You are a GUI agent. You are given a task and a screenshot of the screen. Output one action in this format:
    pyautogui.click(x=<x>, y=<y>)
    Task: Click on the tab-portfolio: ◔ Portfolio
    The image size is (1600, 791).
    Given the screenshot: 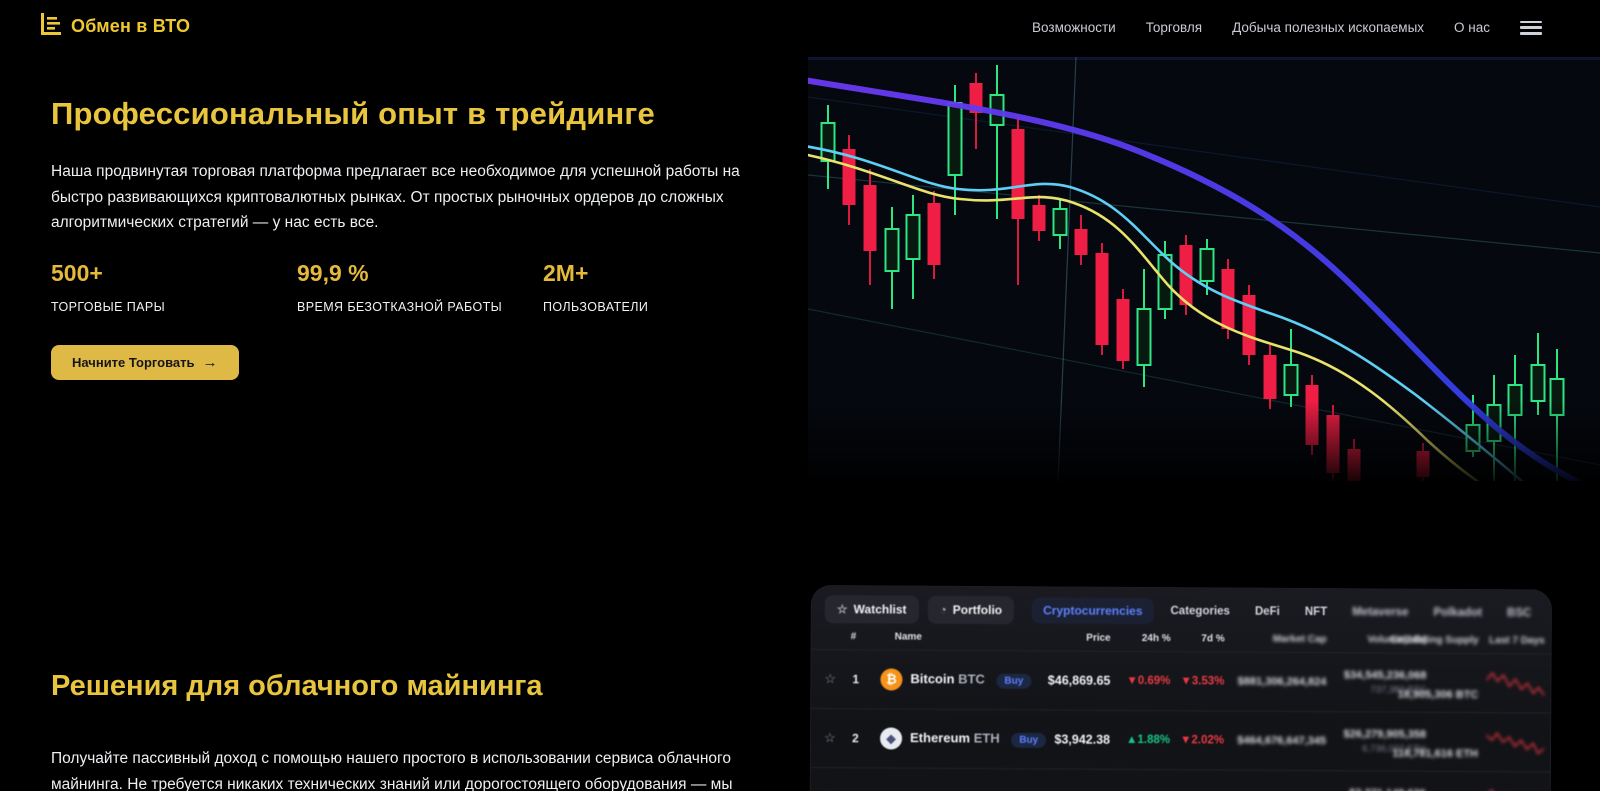 What is the action you would take?
    pyautogui.click(x=971, y=610)
    